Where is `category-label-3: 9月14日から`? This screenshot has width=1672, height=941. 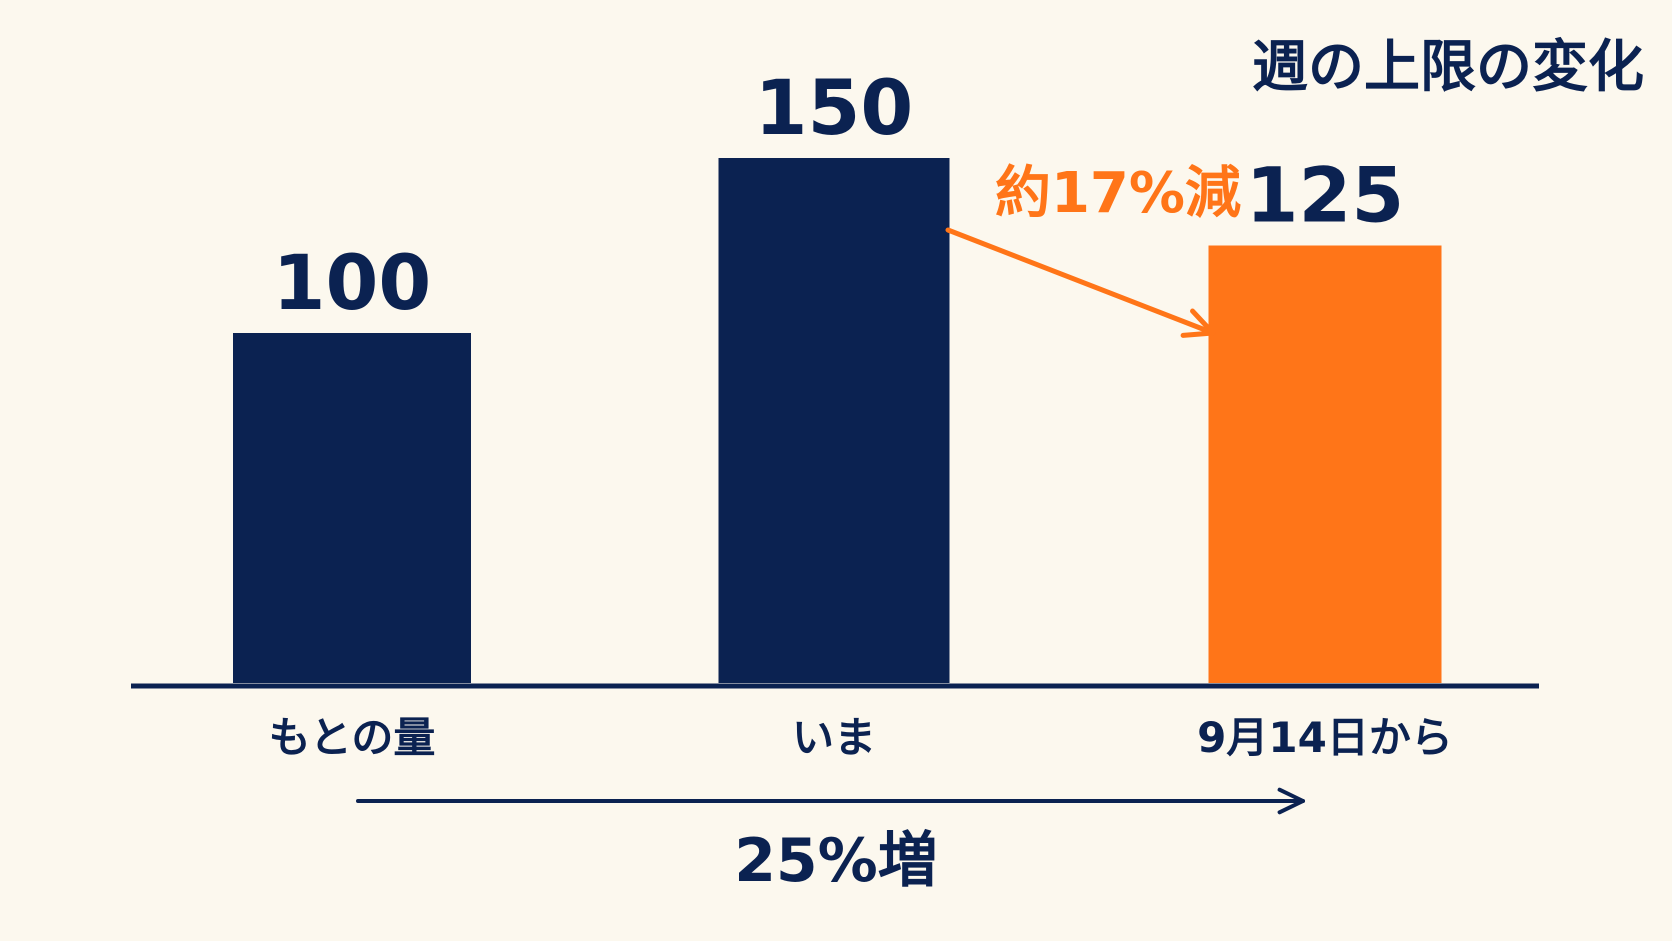 category-label-3: 9月14日から is located at coordinates (1325, 737).